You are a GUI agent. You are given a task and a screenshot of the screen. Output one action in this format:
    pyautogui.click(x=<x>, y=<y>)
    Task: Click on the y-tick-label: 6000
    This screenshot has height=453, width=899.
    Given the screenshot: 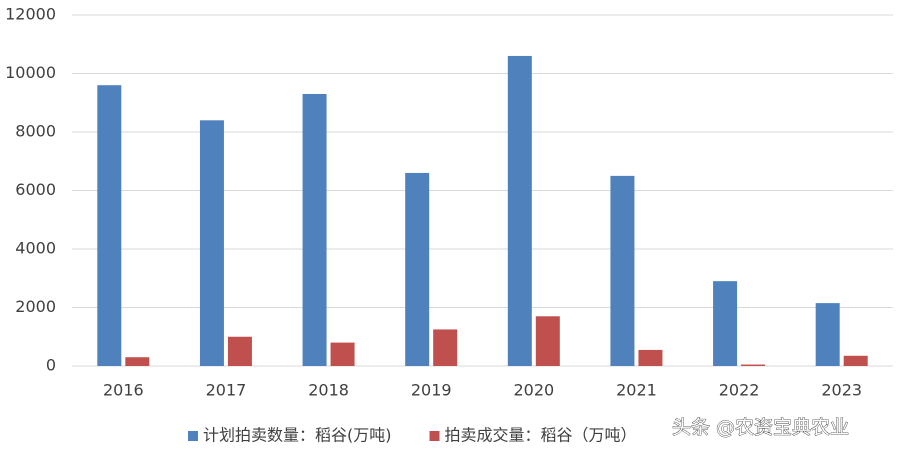 What is the action you would take?
    pyautogui.click(x=35, y=189)
    